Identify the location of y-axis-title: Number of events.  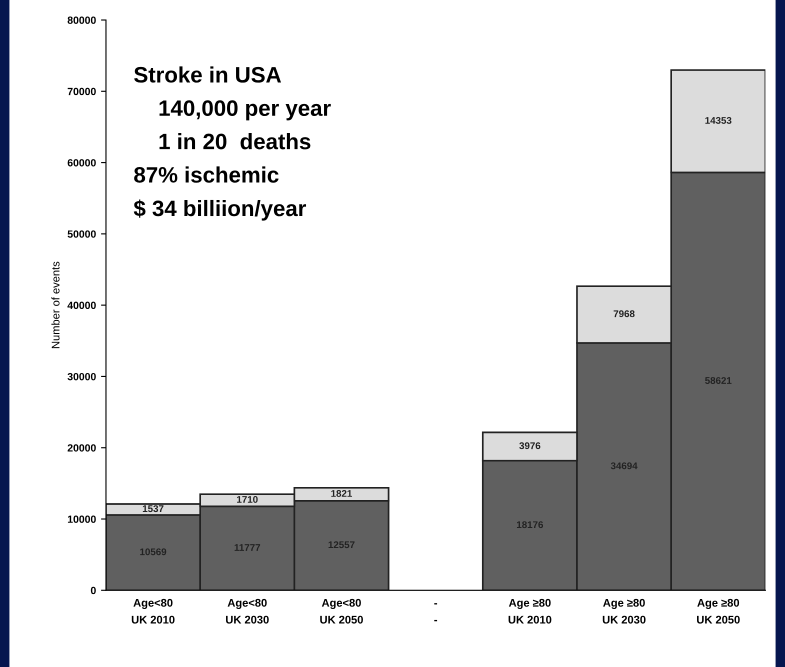
(55, 305).